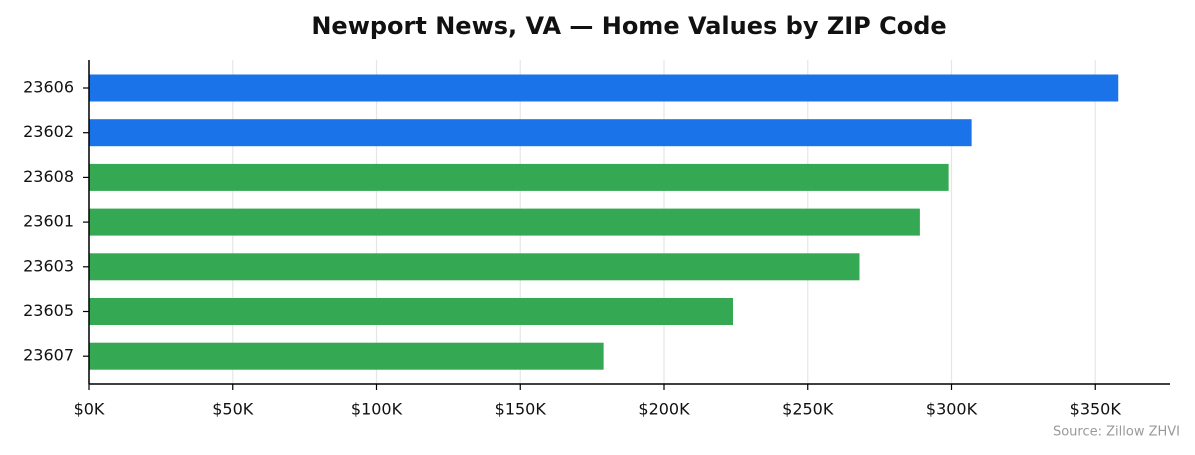 The width and height of the screenshot is (1195, 455). What do you see at coordinates (808, 409) in the screenshot?
I see `x-tick-label: $250K` at bounding box center [808, 409].